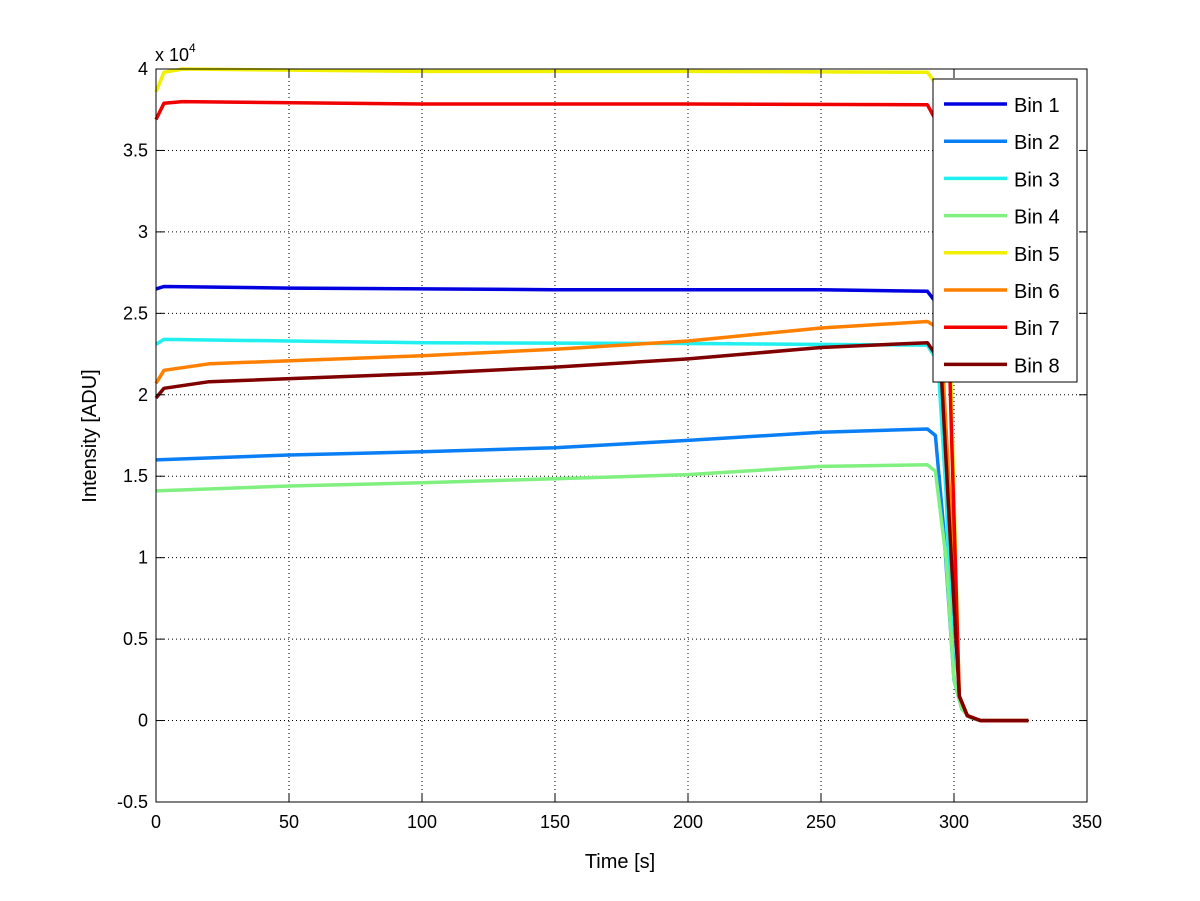 The width and height of the screenshot is (1200, 901). I want to click on legend-label-bin-6: Bin 6, so click(1037, 292).